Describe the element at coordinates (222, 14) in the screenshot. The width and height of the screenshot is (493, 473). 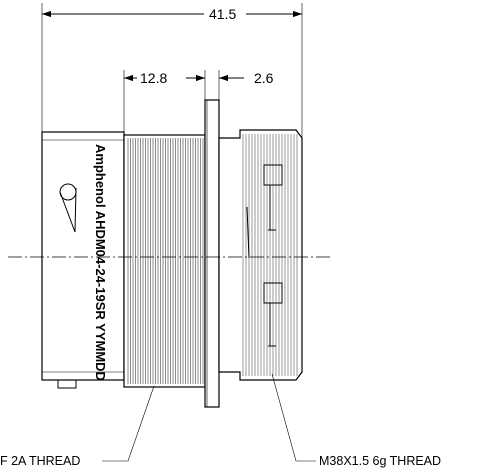
I see `dim-overall-label: 41.5` at that location.